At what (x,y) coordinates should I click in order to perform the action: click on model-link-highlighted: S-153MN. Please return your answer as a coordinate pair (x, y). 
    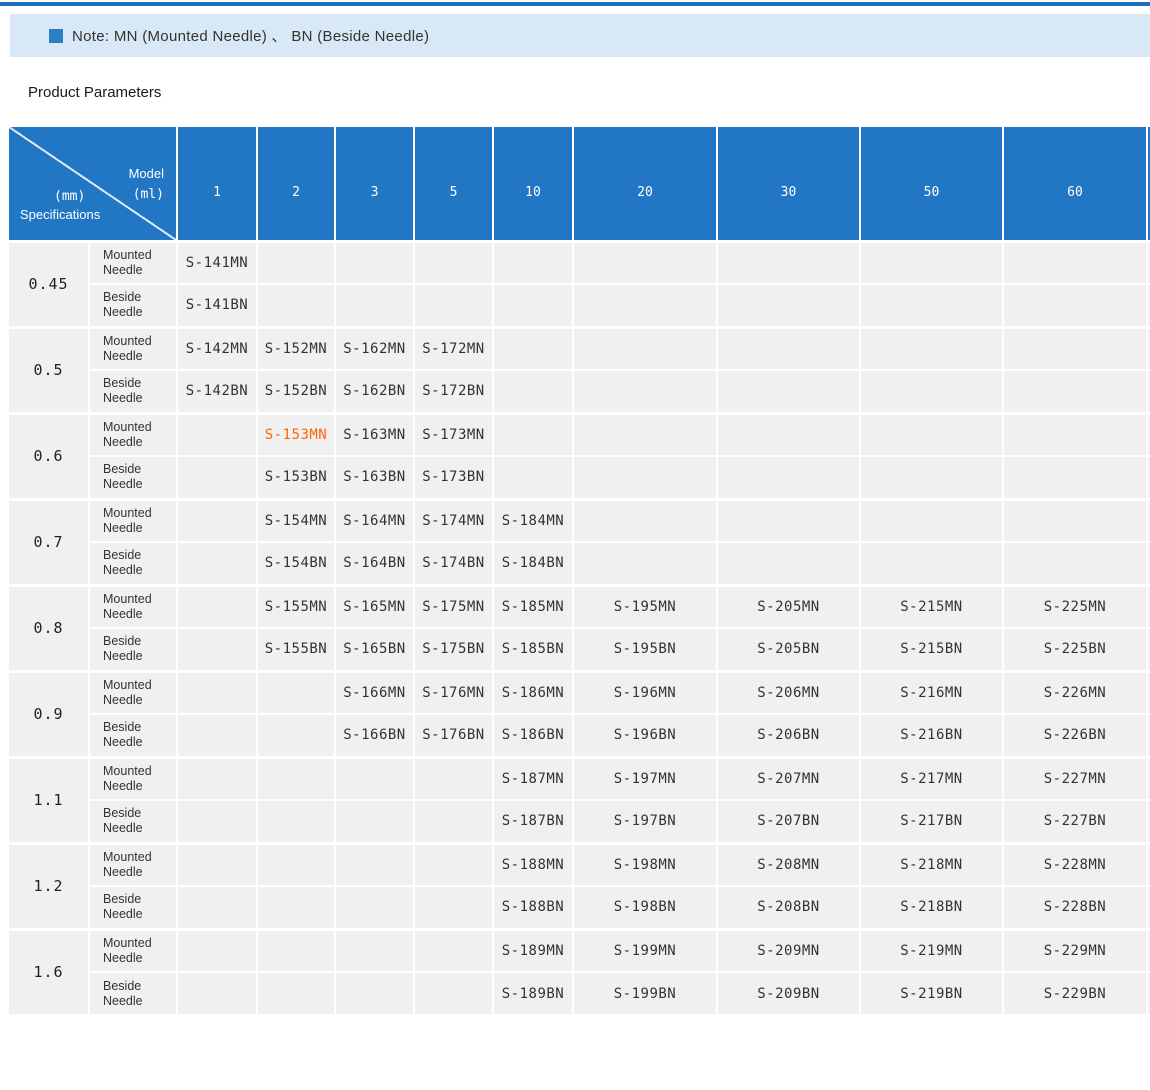
    Looking at the image, I should click on (296, 434).